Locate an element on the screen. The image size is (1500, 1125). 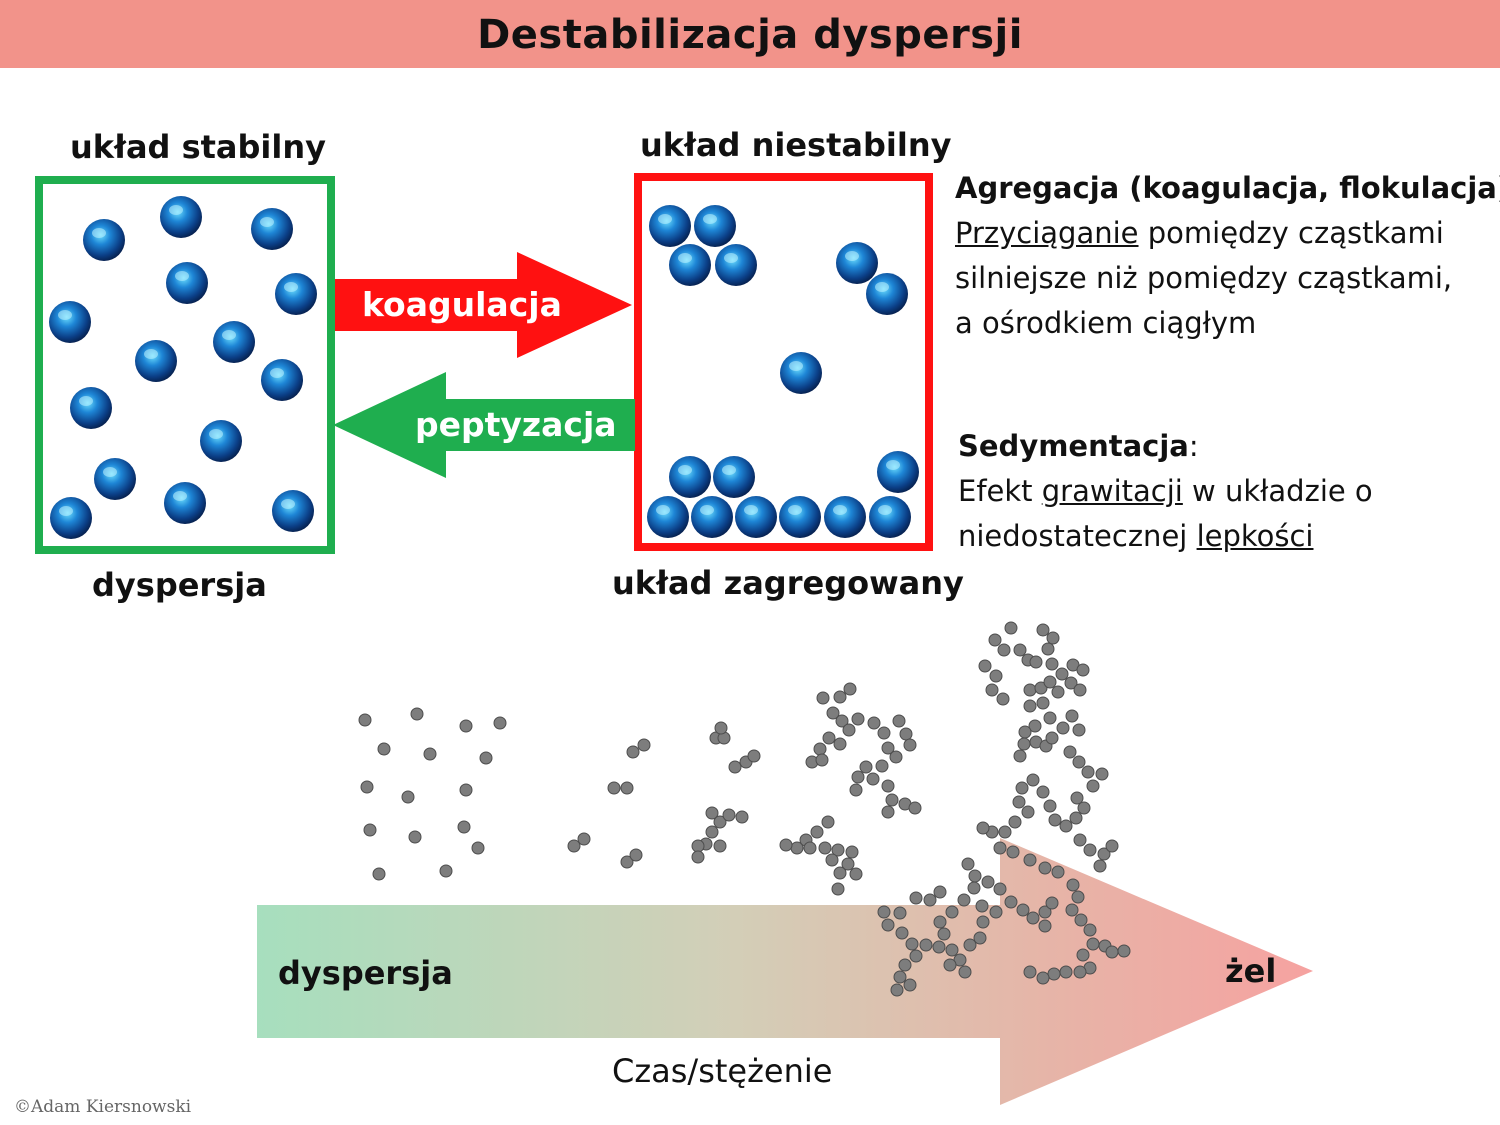
aggregation-line2: silniejsze niż pomiędzy cząstkami, is located at coordinates (1204, 278).